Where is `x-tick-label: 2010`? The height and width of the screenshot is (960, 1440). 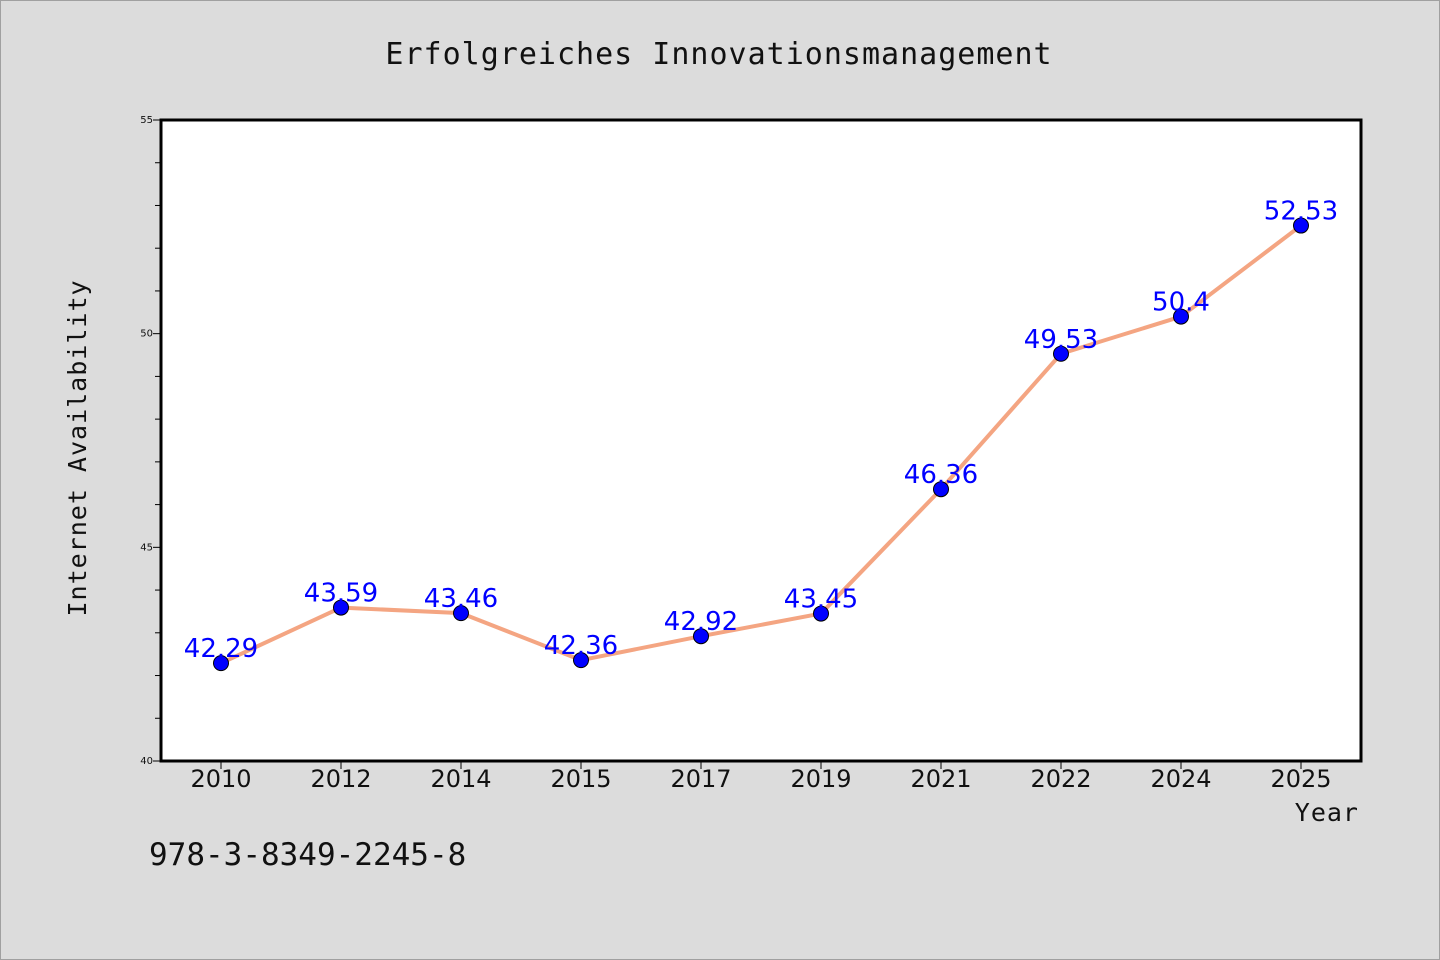 x-tick-label: 2010 is located at coordinates (220, 779).